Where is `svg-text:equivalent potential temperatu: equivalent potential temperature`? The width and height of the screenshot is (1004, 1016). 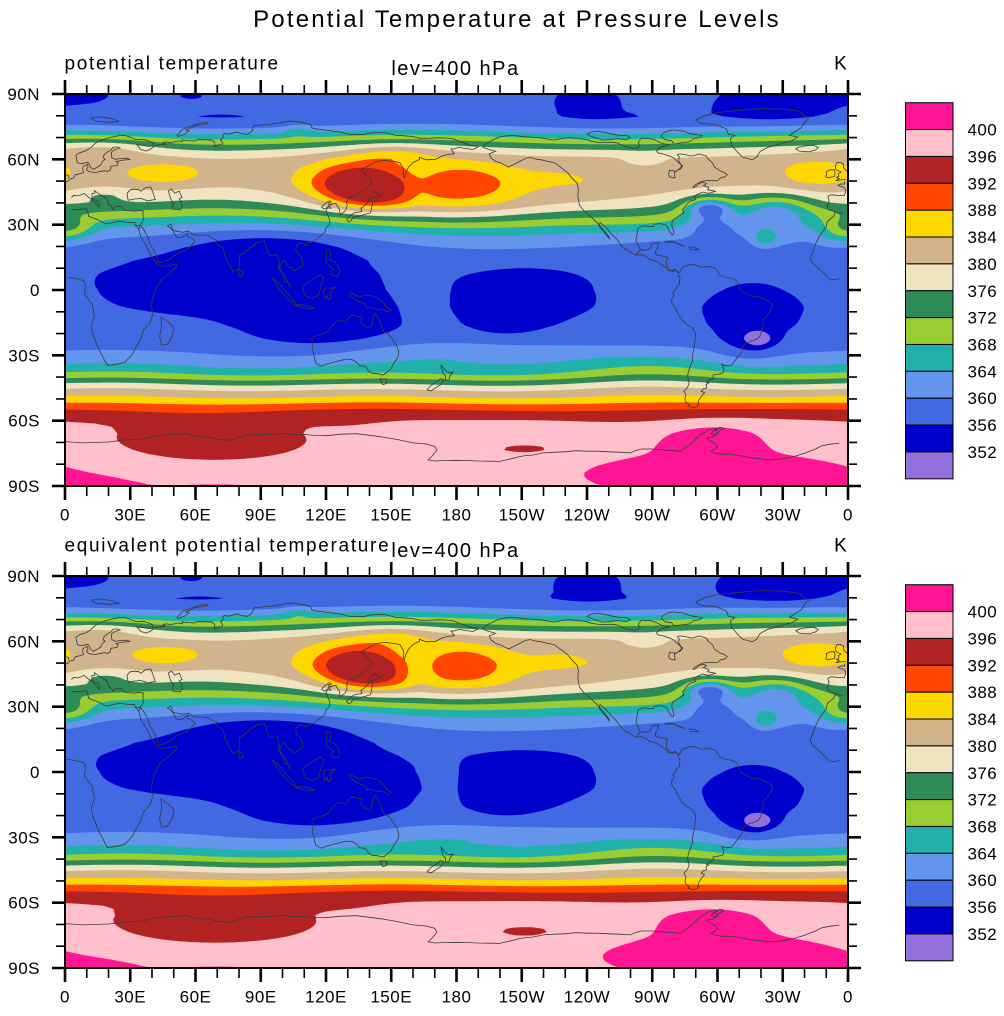 svg-text:equivalent potential temperatu: equivalent potential temperature is located at coordinates (228, 546).